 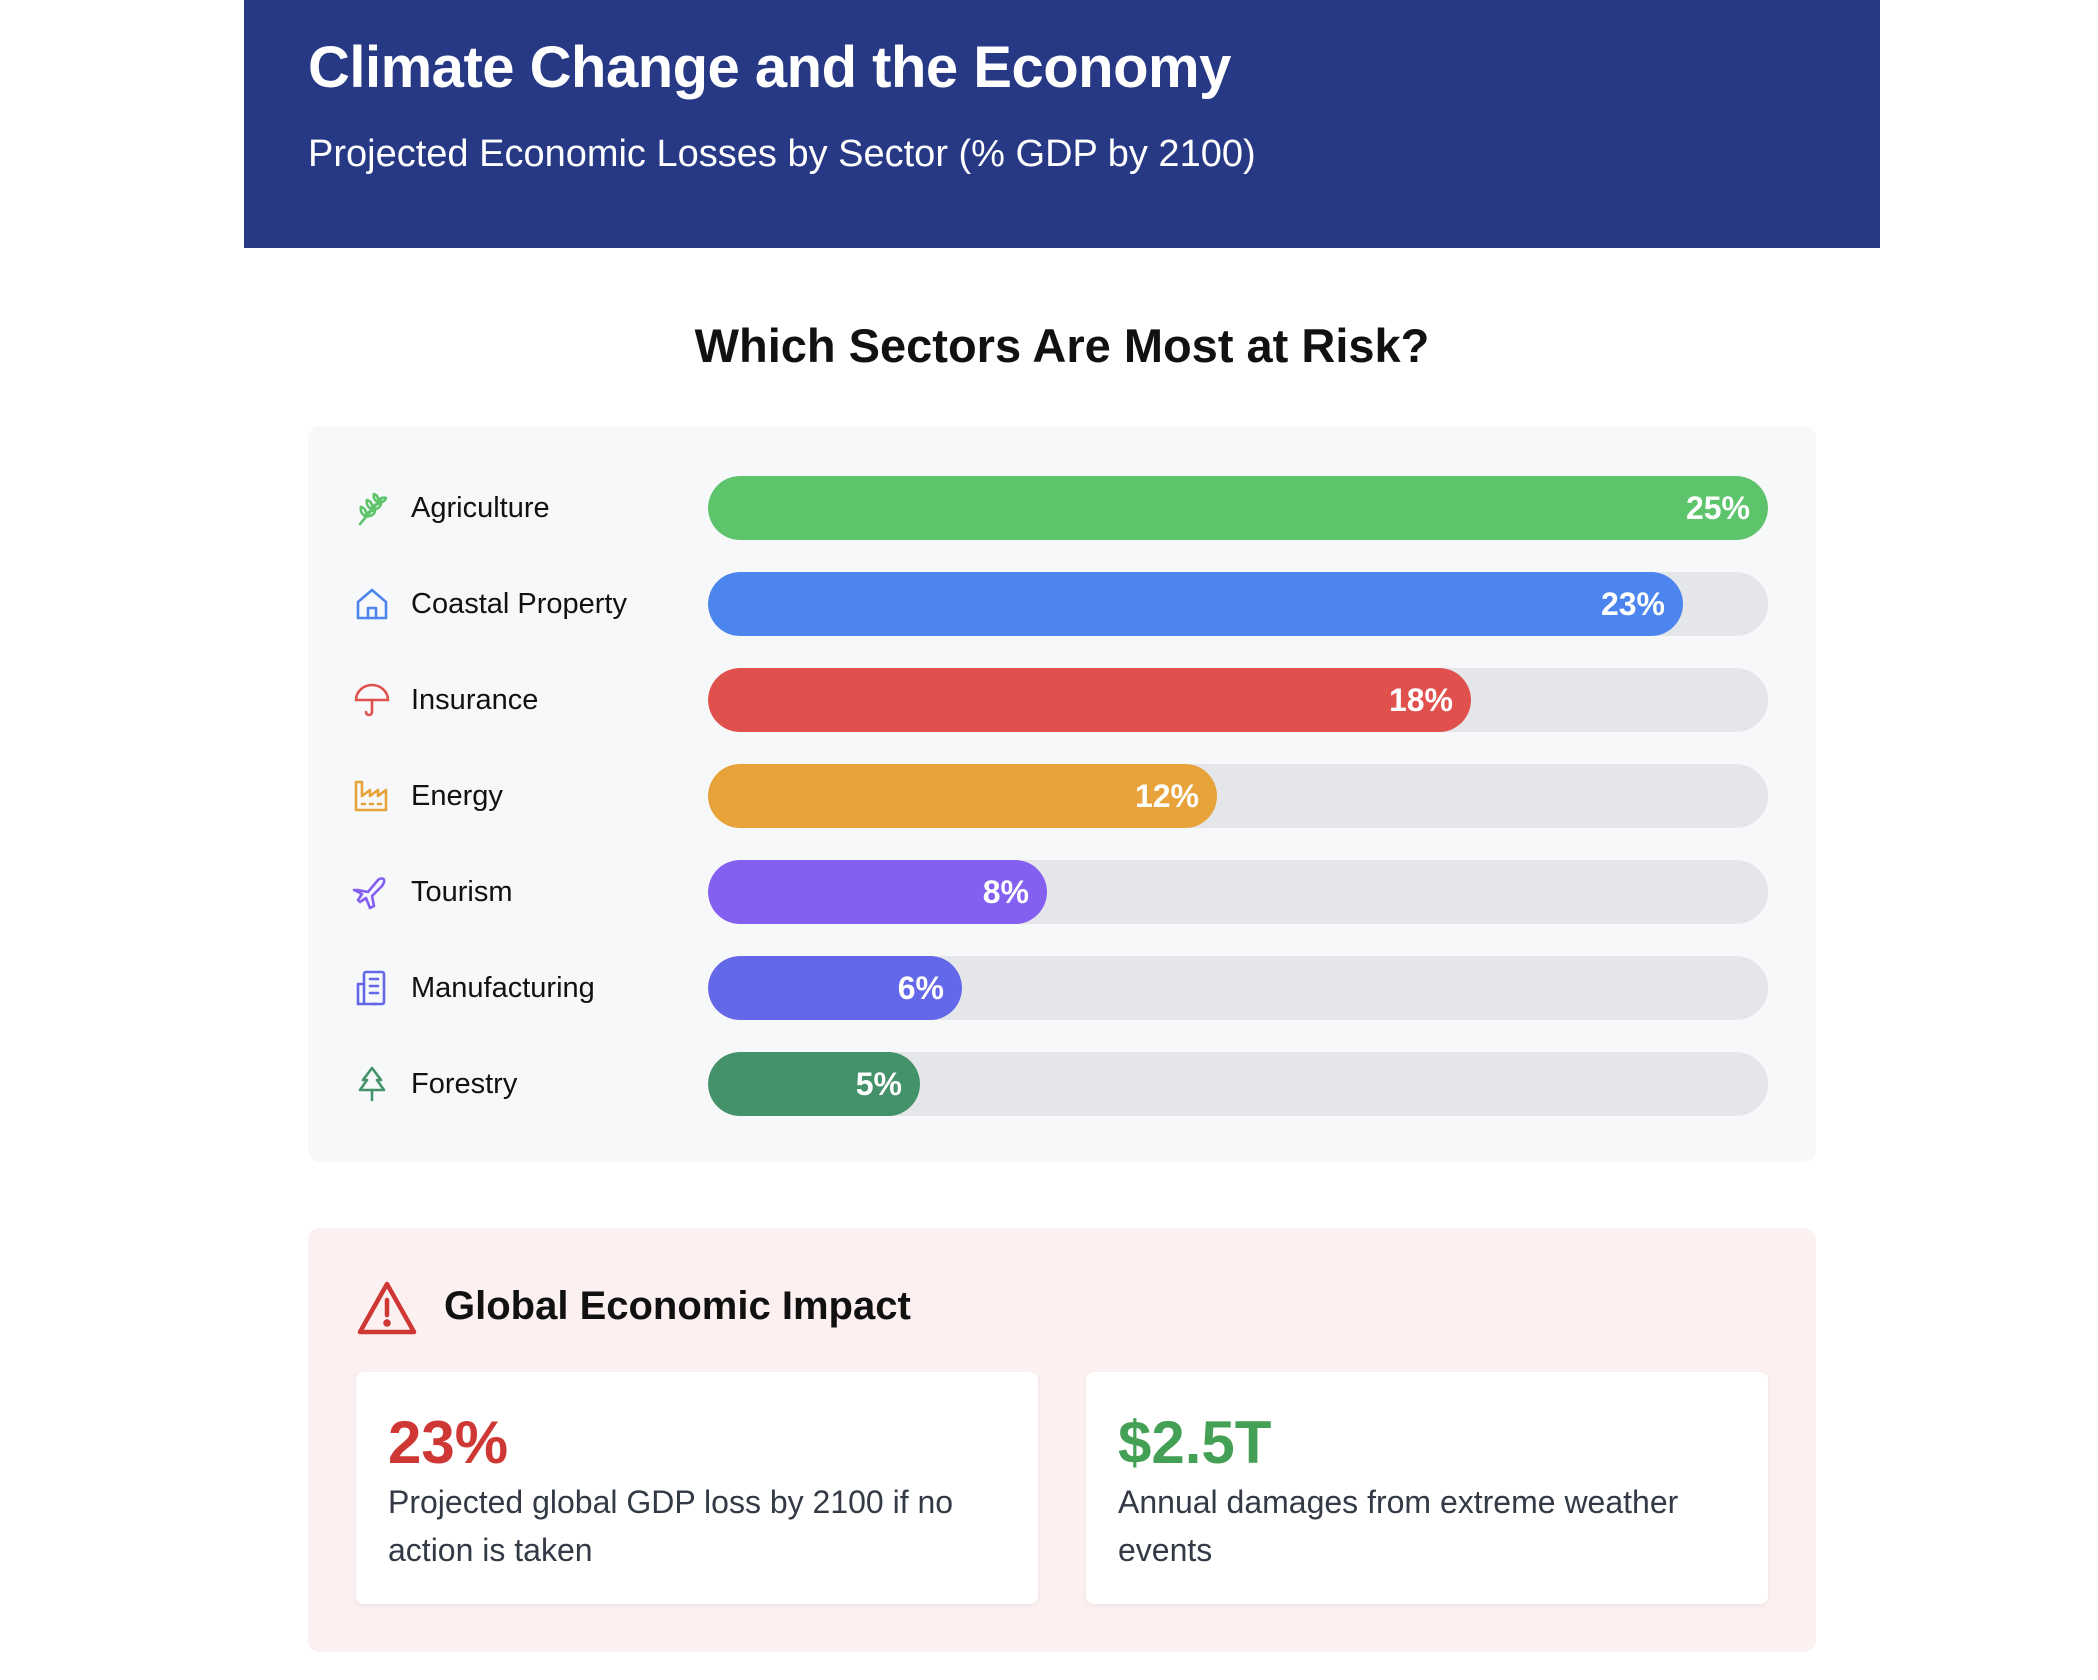 What do you see at coordinates (372, 988) in the screenshot?
I see `building-icon` at bounding box center [372, 988].